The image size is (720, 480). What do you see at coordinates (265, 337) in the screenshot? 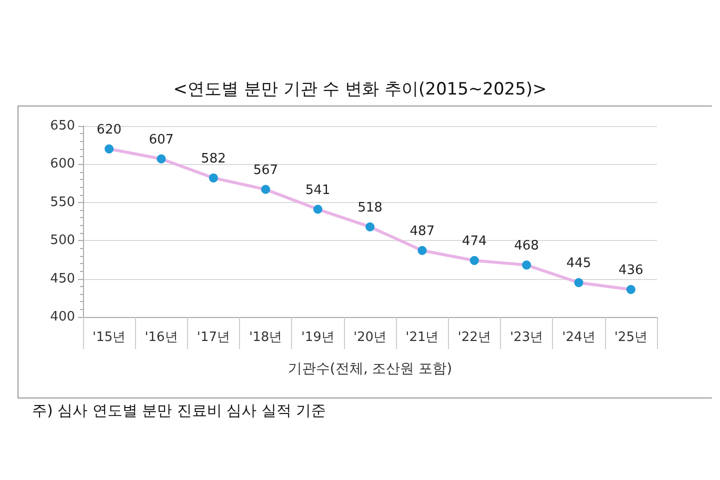
I see `x-tick-label: '18년` at bounding box center [265, 337].